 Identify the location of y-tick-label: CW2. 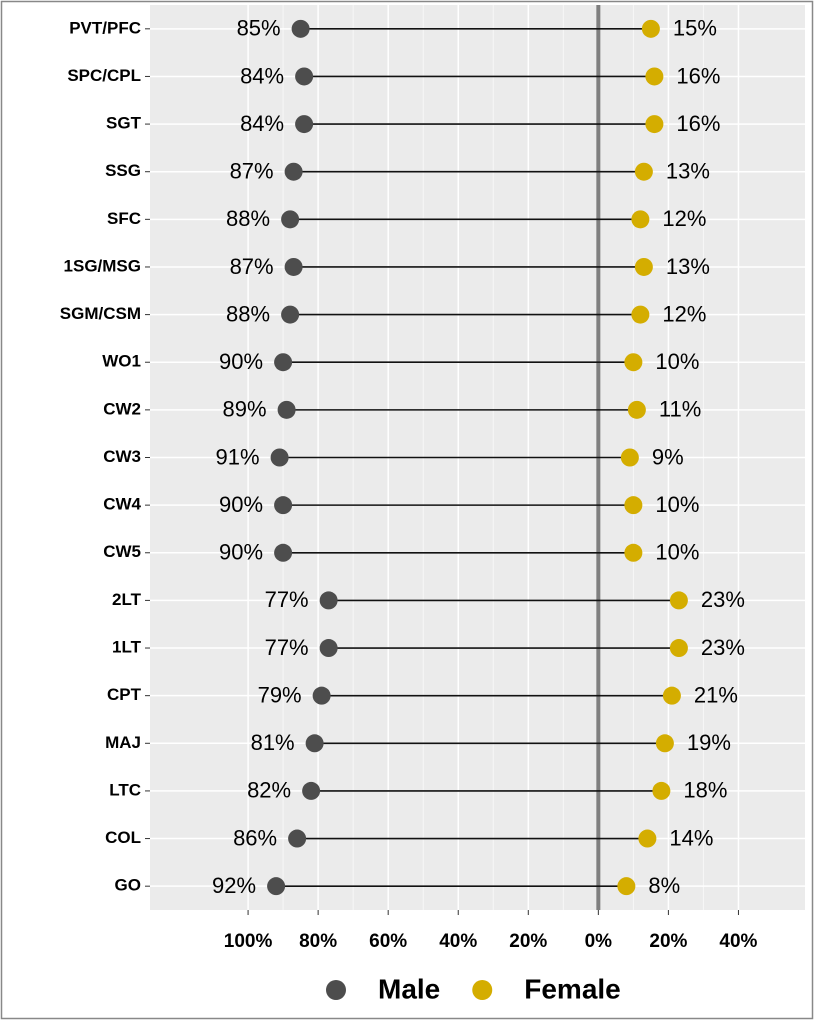
(122, 408).